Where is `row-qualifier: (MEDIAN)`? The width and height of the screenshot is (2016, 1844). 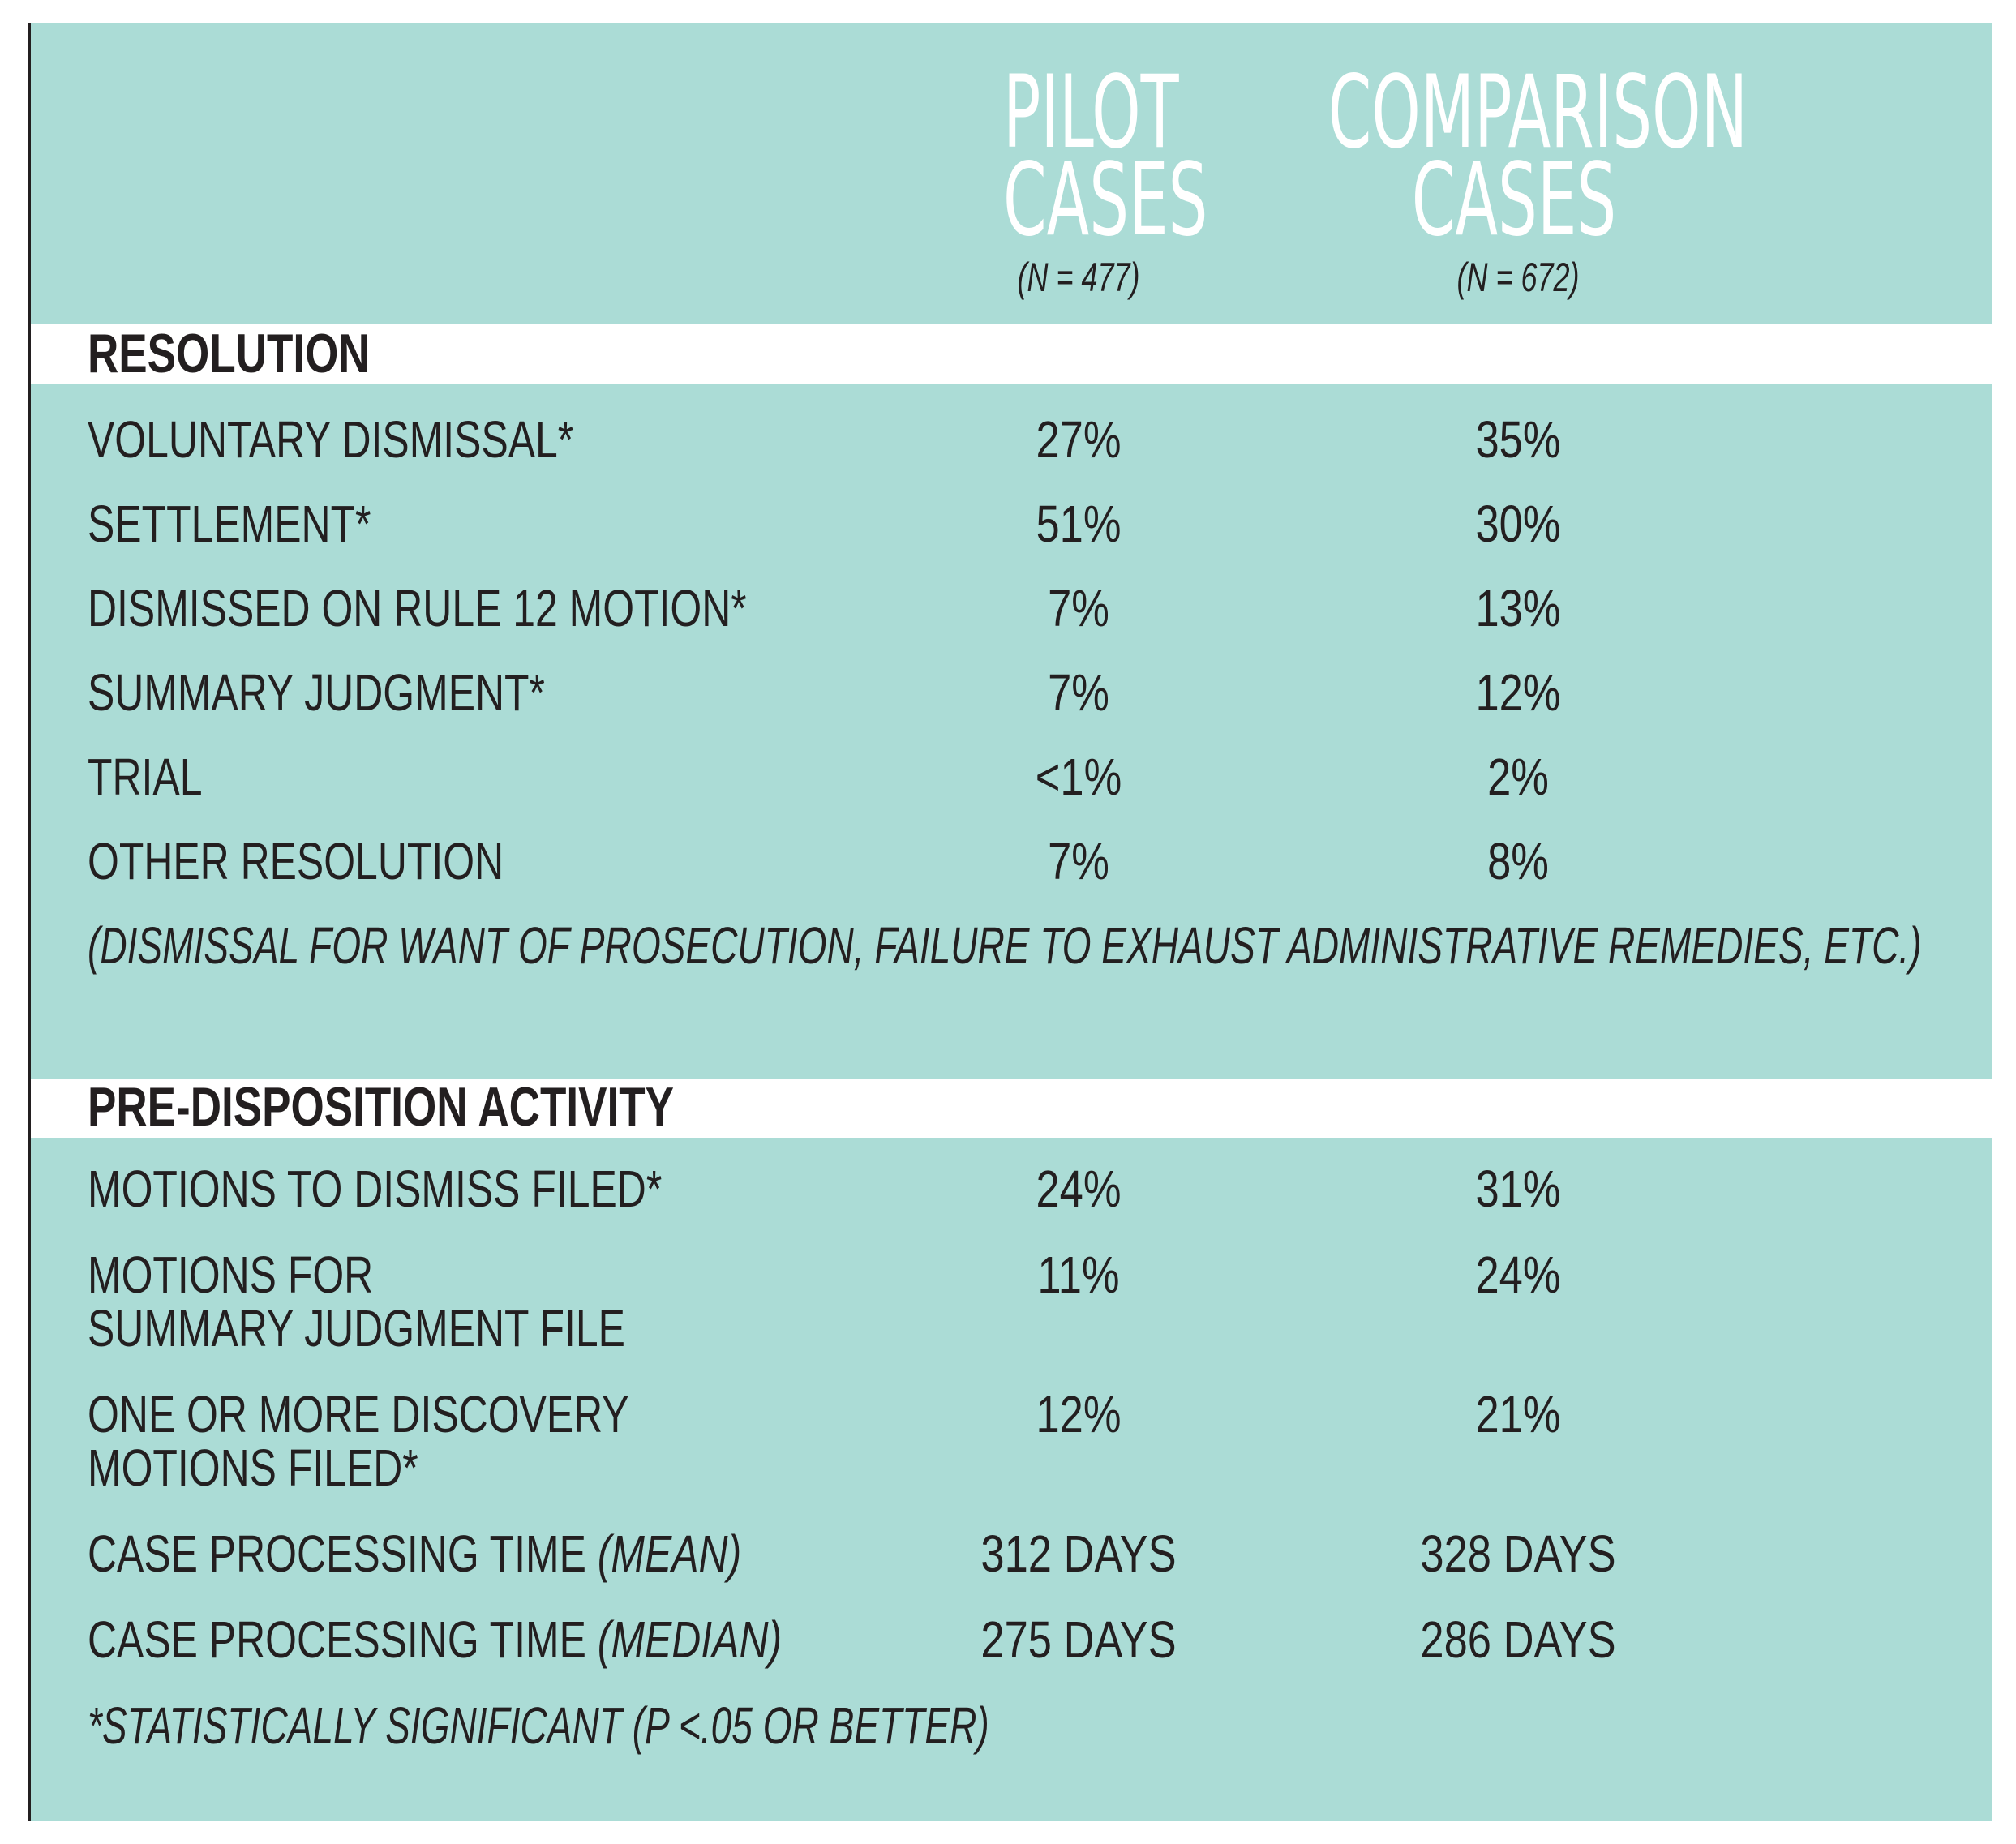
row-qualifier: (MEDIAN) is located at coordinates (690, 1639).